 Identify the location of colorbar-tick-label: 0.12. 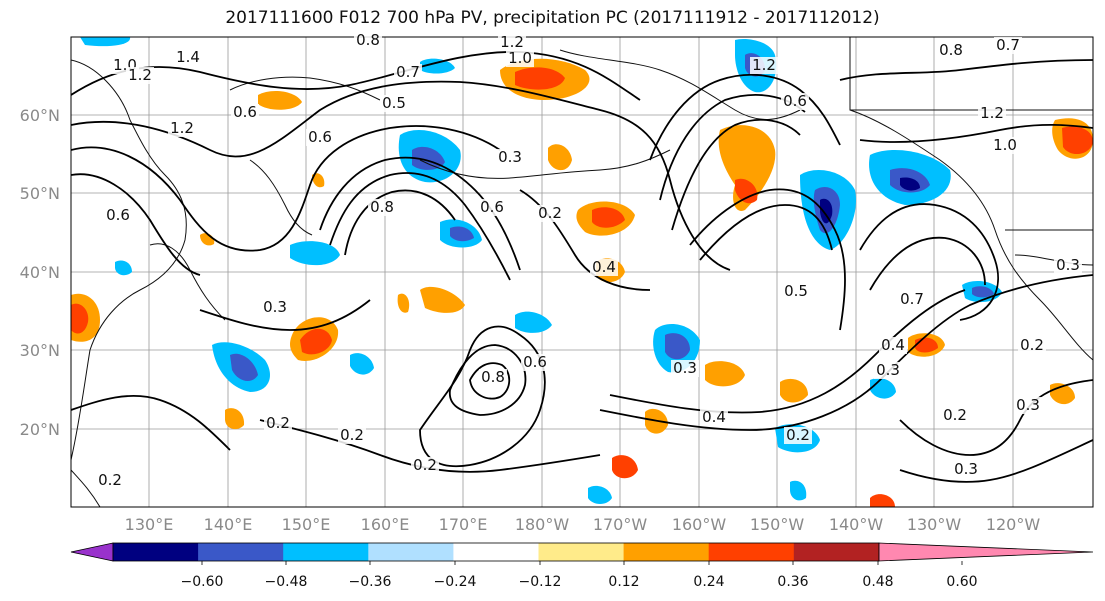
(623, 582).